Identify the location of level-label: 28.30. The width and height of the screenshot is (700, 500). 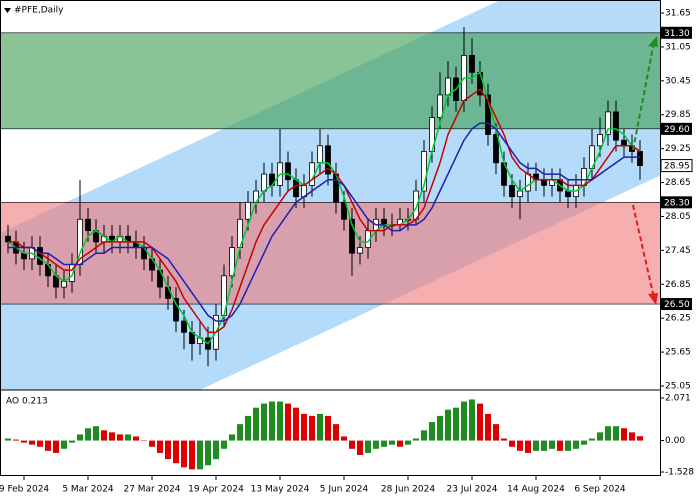
(677, 203).